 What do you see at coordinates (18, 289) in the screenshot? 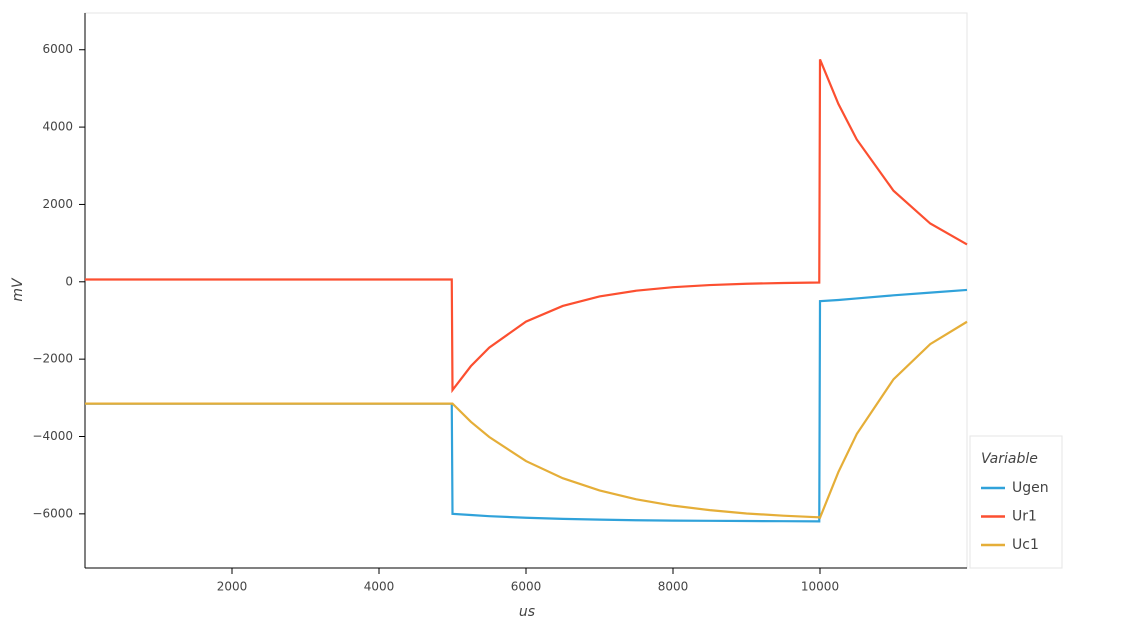
I see `y-axis-label: mV` at bounding box center [18, 289].